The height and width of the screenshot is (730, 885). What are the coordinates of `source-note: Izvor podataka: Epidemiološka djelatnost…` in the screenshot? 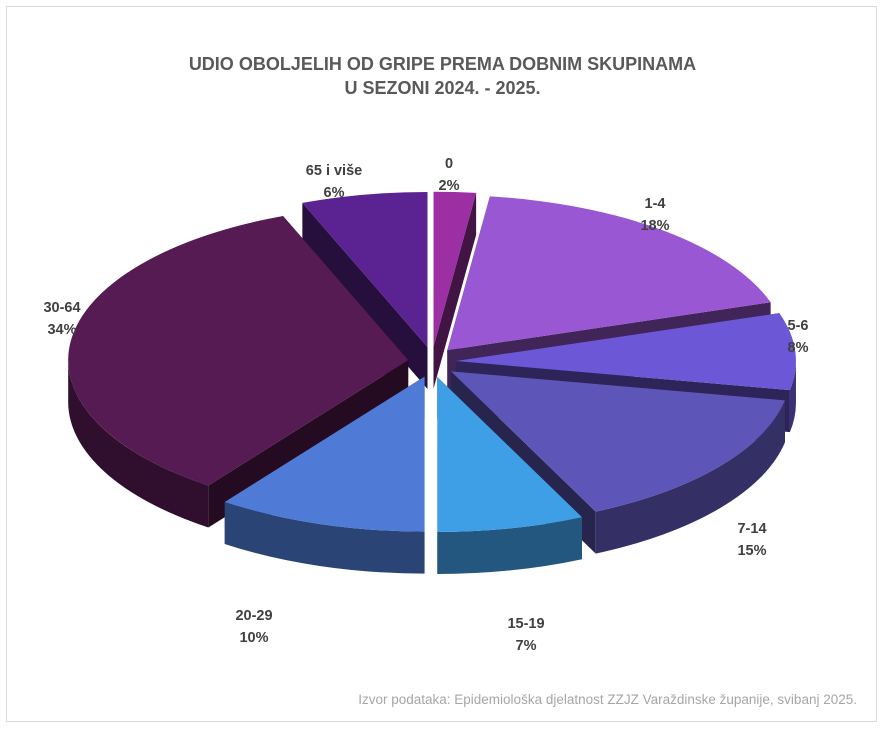 It's located at (607, 699).